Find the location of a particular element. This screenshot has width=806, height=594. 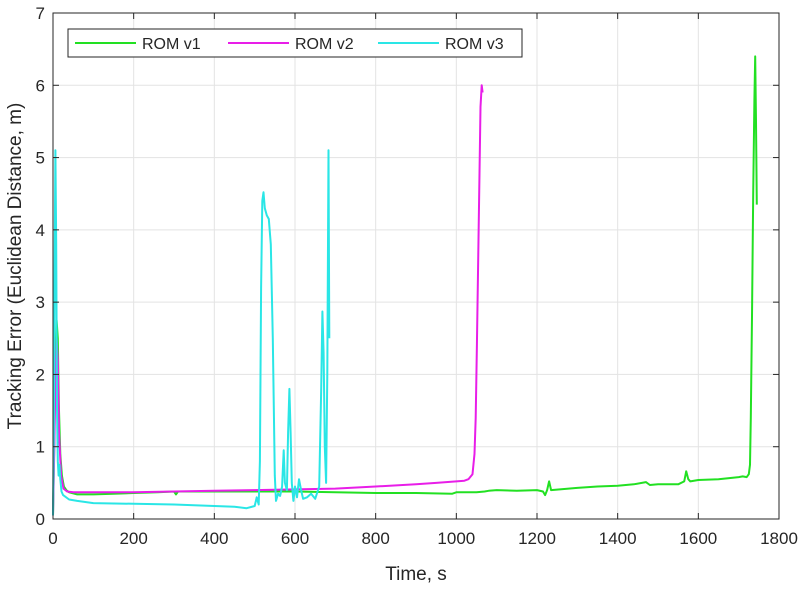

x-tick-label: 400 is located at coordinates (214, 538).